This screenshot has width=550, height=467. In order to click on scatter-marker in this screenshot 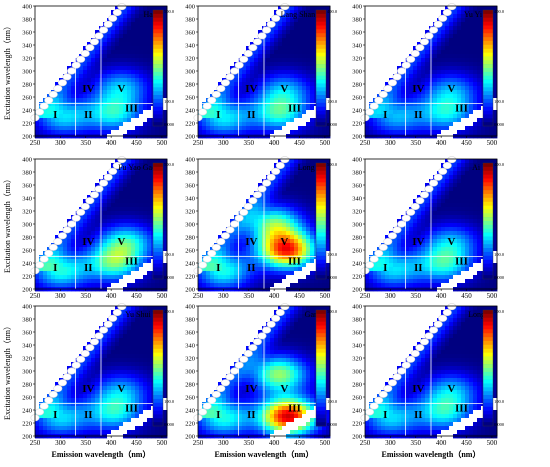, I will do `click(62, 83)`.